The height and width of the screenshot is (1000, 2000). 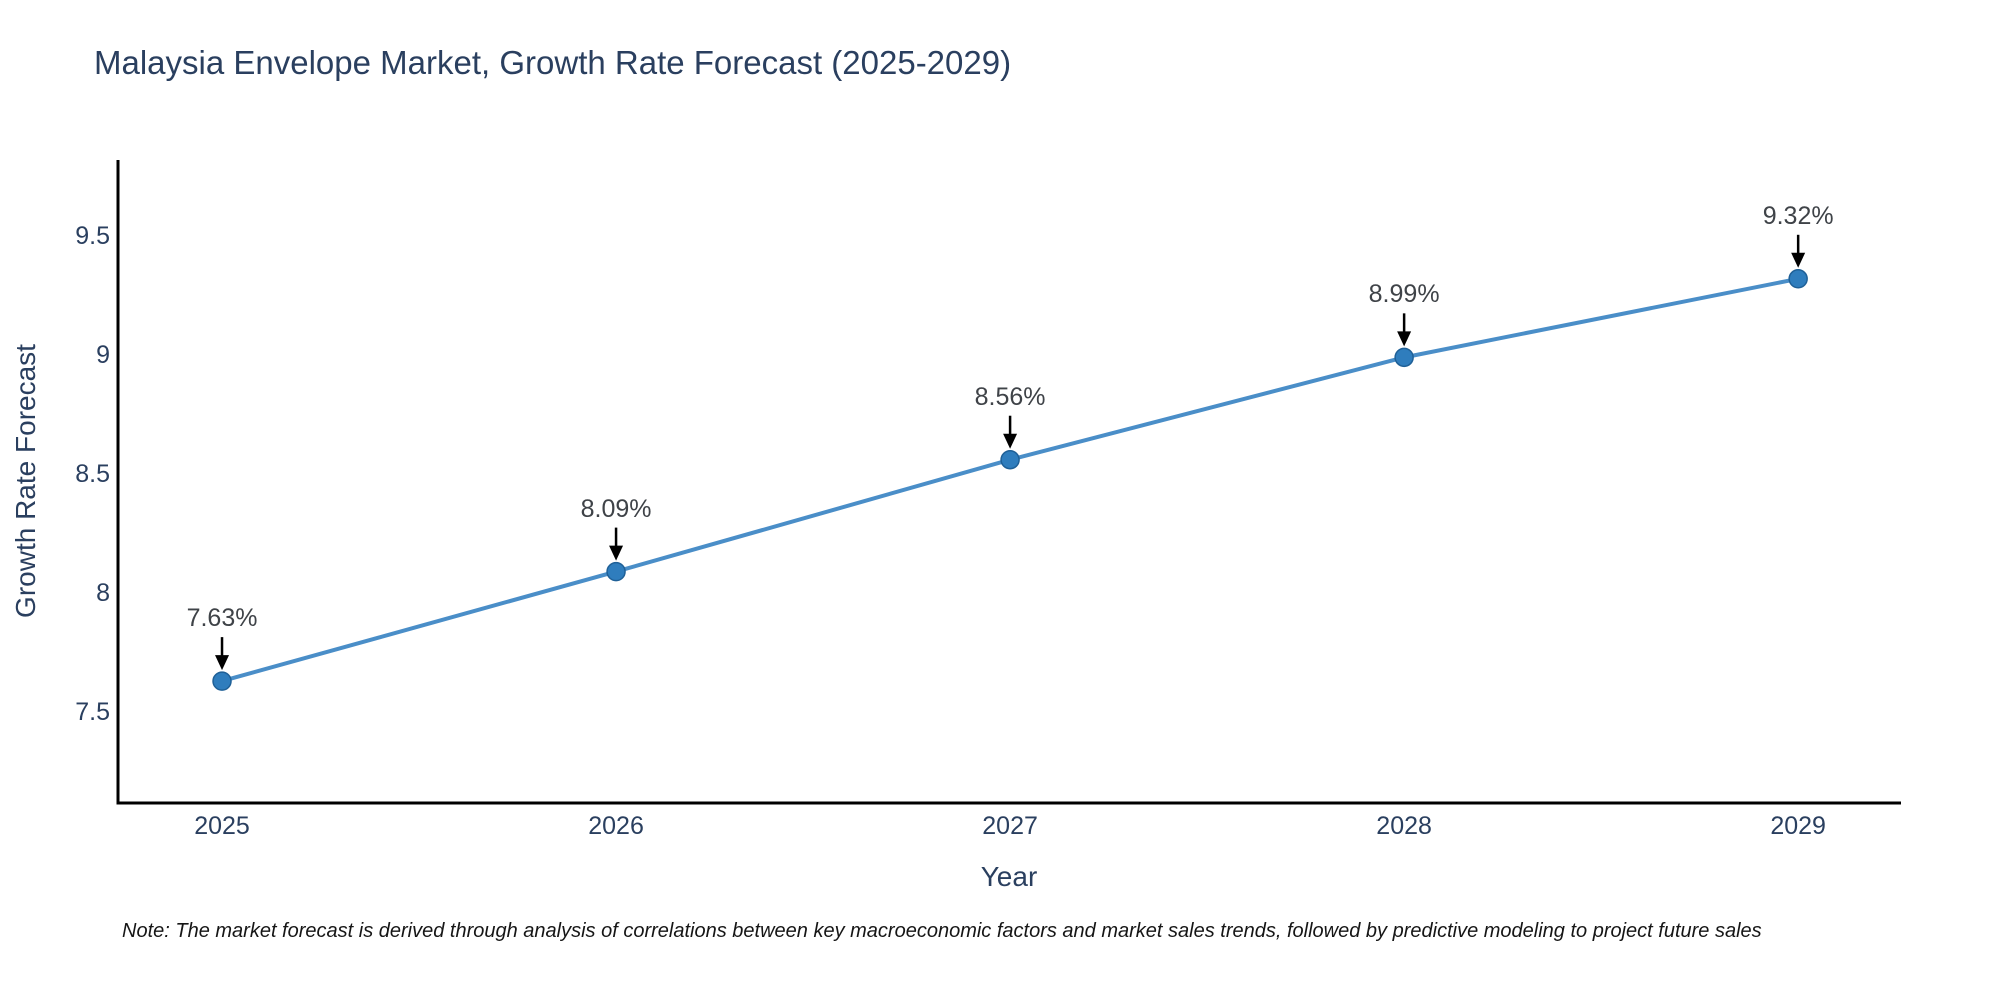 I want to click on y-tick-label: 9.5, so click(x=92, y=235).